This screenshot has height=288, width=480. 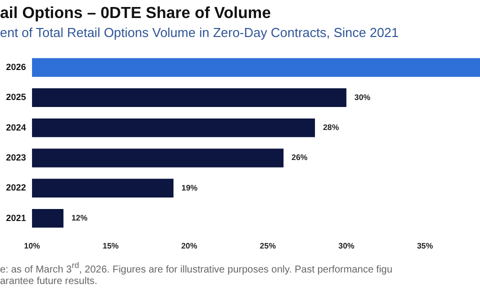 I want to click on chart-subtitle: ent of Total Retail Options Volume in Zero-Day Contracts, Since 2021, so click(x=200, y=32).